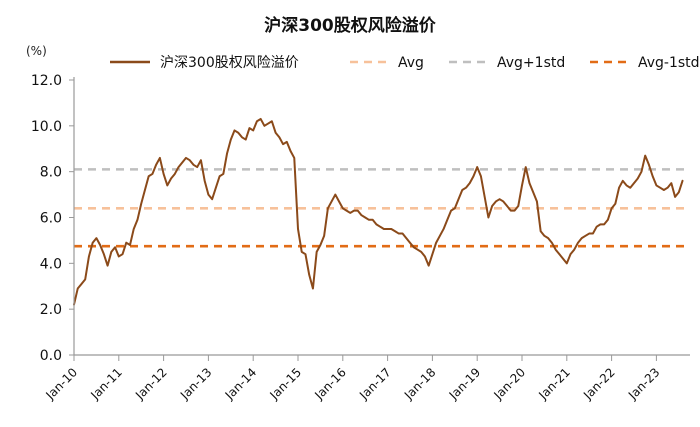  What do you see at coordinates (644, 384) in the screenshot?
I see `x-tick-label: Jan-23` at bounding box center [644, 384].